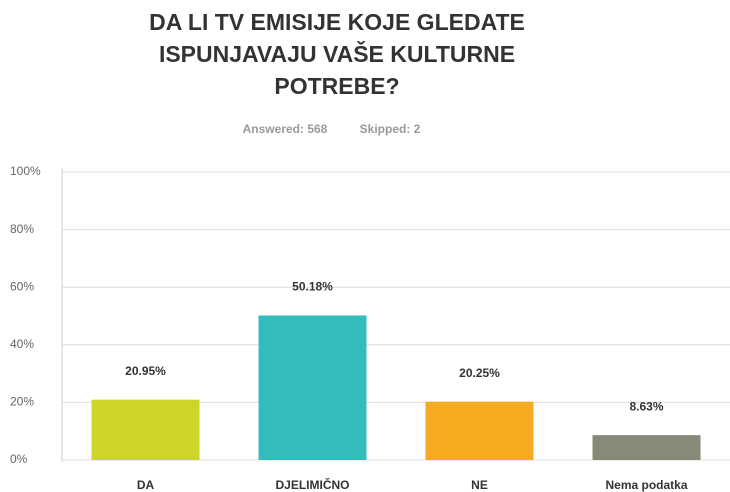 Image resolution: width=730 pixels, height=492 pixels. What do you see at coordinates (145, 371) in the screenshot?
I see `value-label: 20.95%` at bounding box center [145, 371].